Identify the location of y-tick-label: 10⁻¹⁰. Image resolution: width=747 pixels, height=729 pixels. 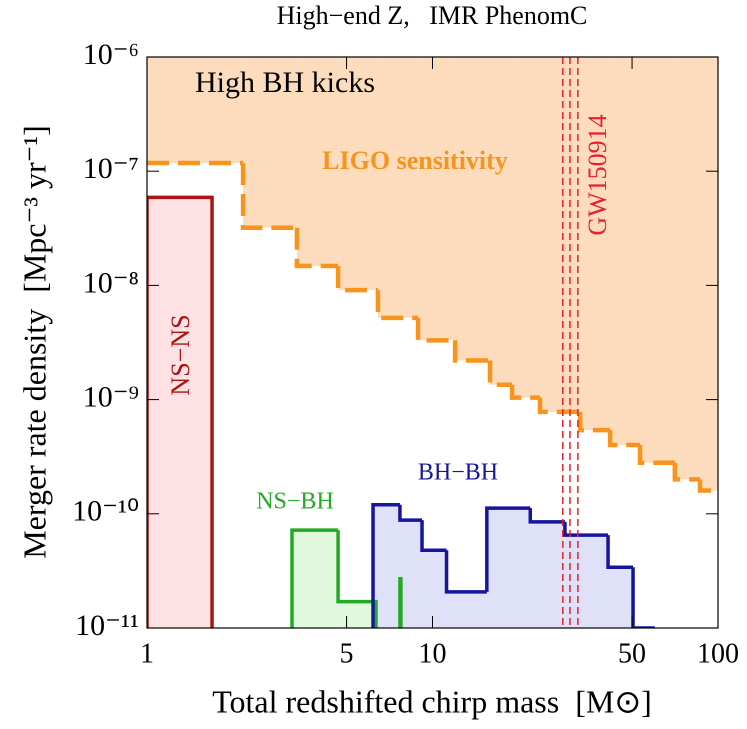
(105, 511).